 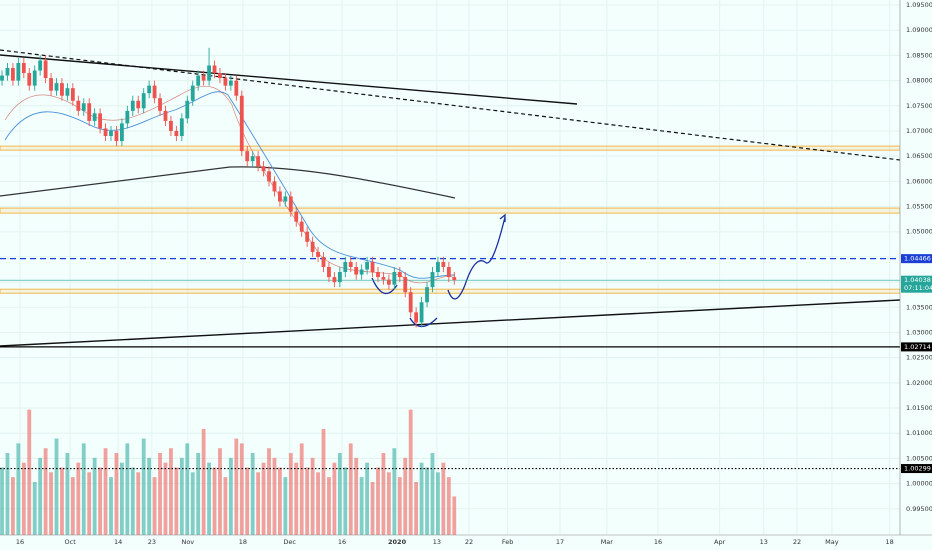 What do you see at coordinates (919, 156) in the screenshot?
I see `y-tick-label: 1.06500` at bounding box center [919, 156].